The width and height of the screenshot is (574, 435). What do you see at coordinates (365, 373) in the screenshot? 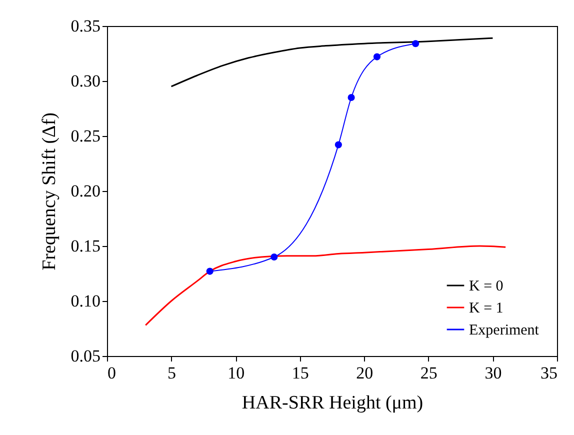
I see `x-tick-label: 20` at bounding box center [365, 373].